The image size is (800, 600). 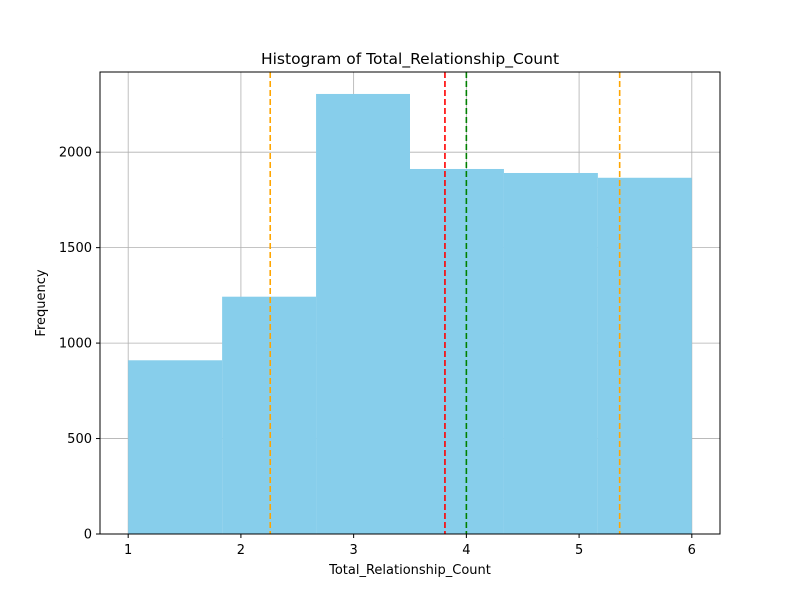 I want to click on x-tick-label: 3, so click(x=353, y=550).